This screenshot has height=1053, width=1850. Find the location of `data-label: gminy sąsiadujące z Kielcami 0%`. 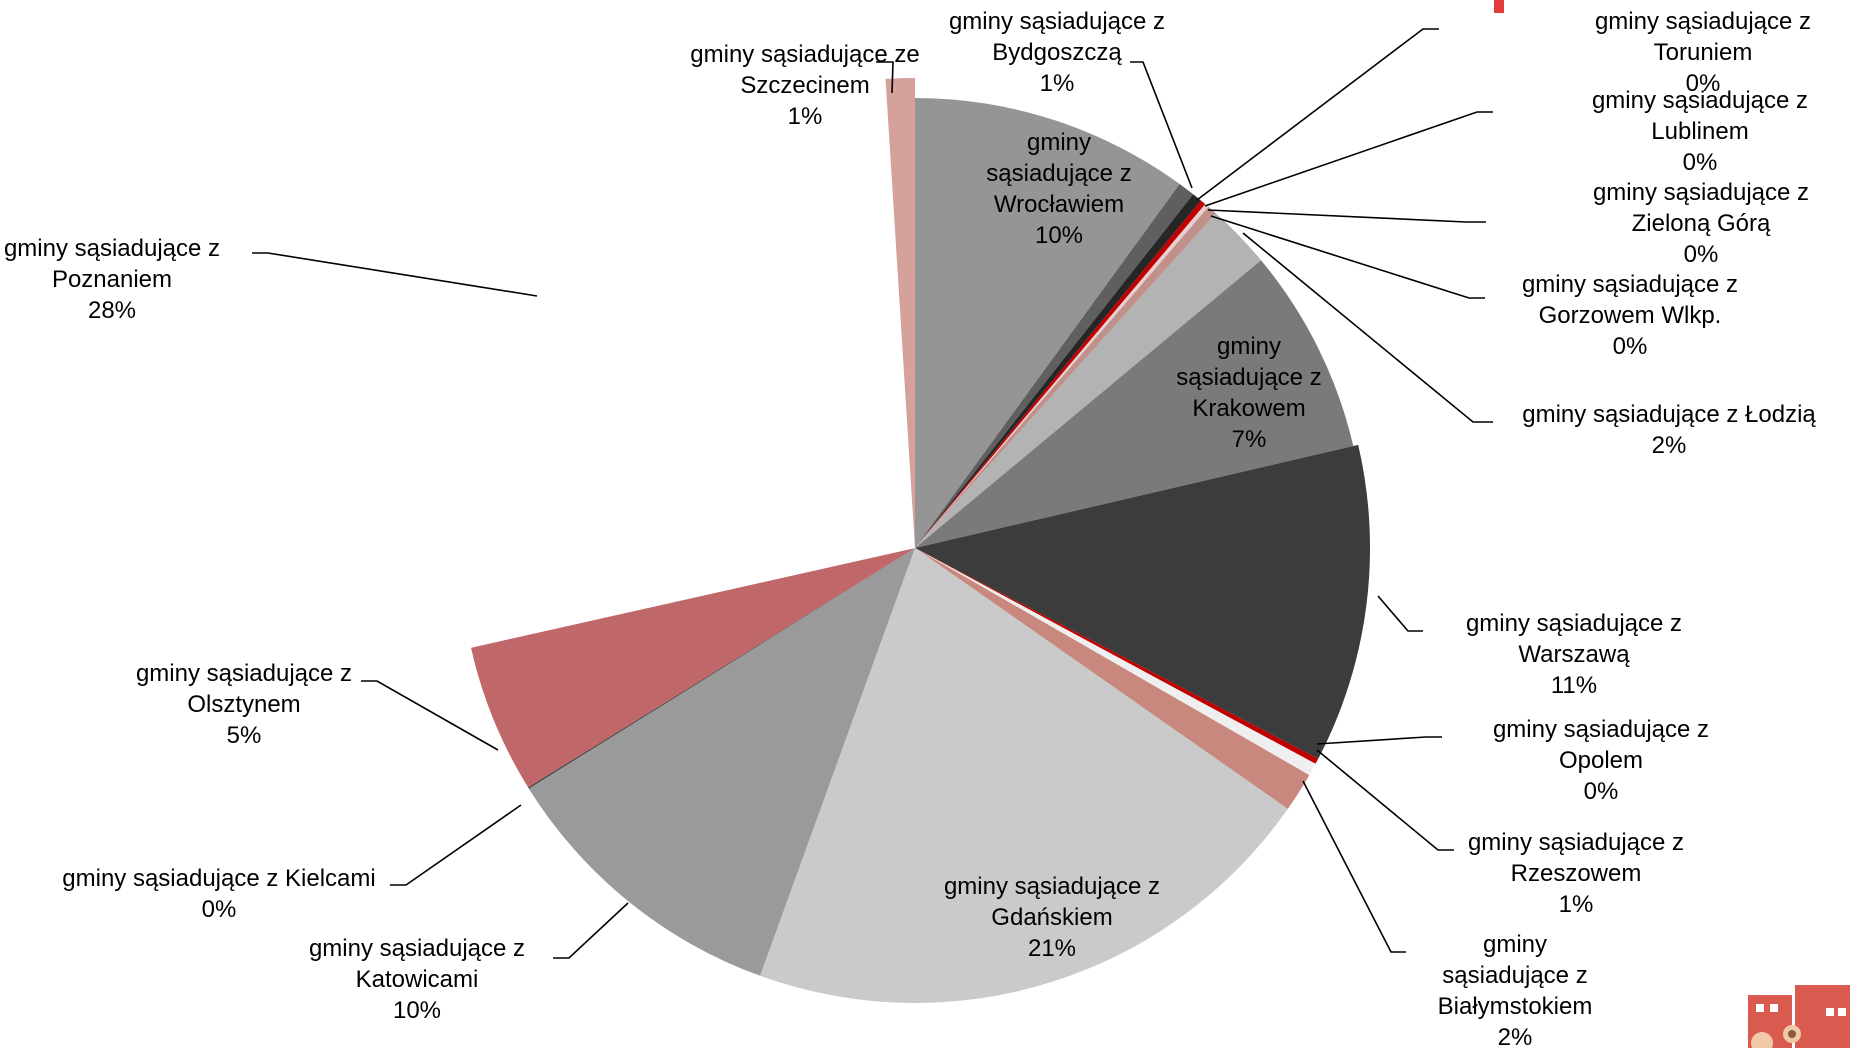

data-label: gminy sąsiadujące z Kielcami 0% is located at coordinates (218, 894).